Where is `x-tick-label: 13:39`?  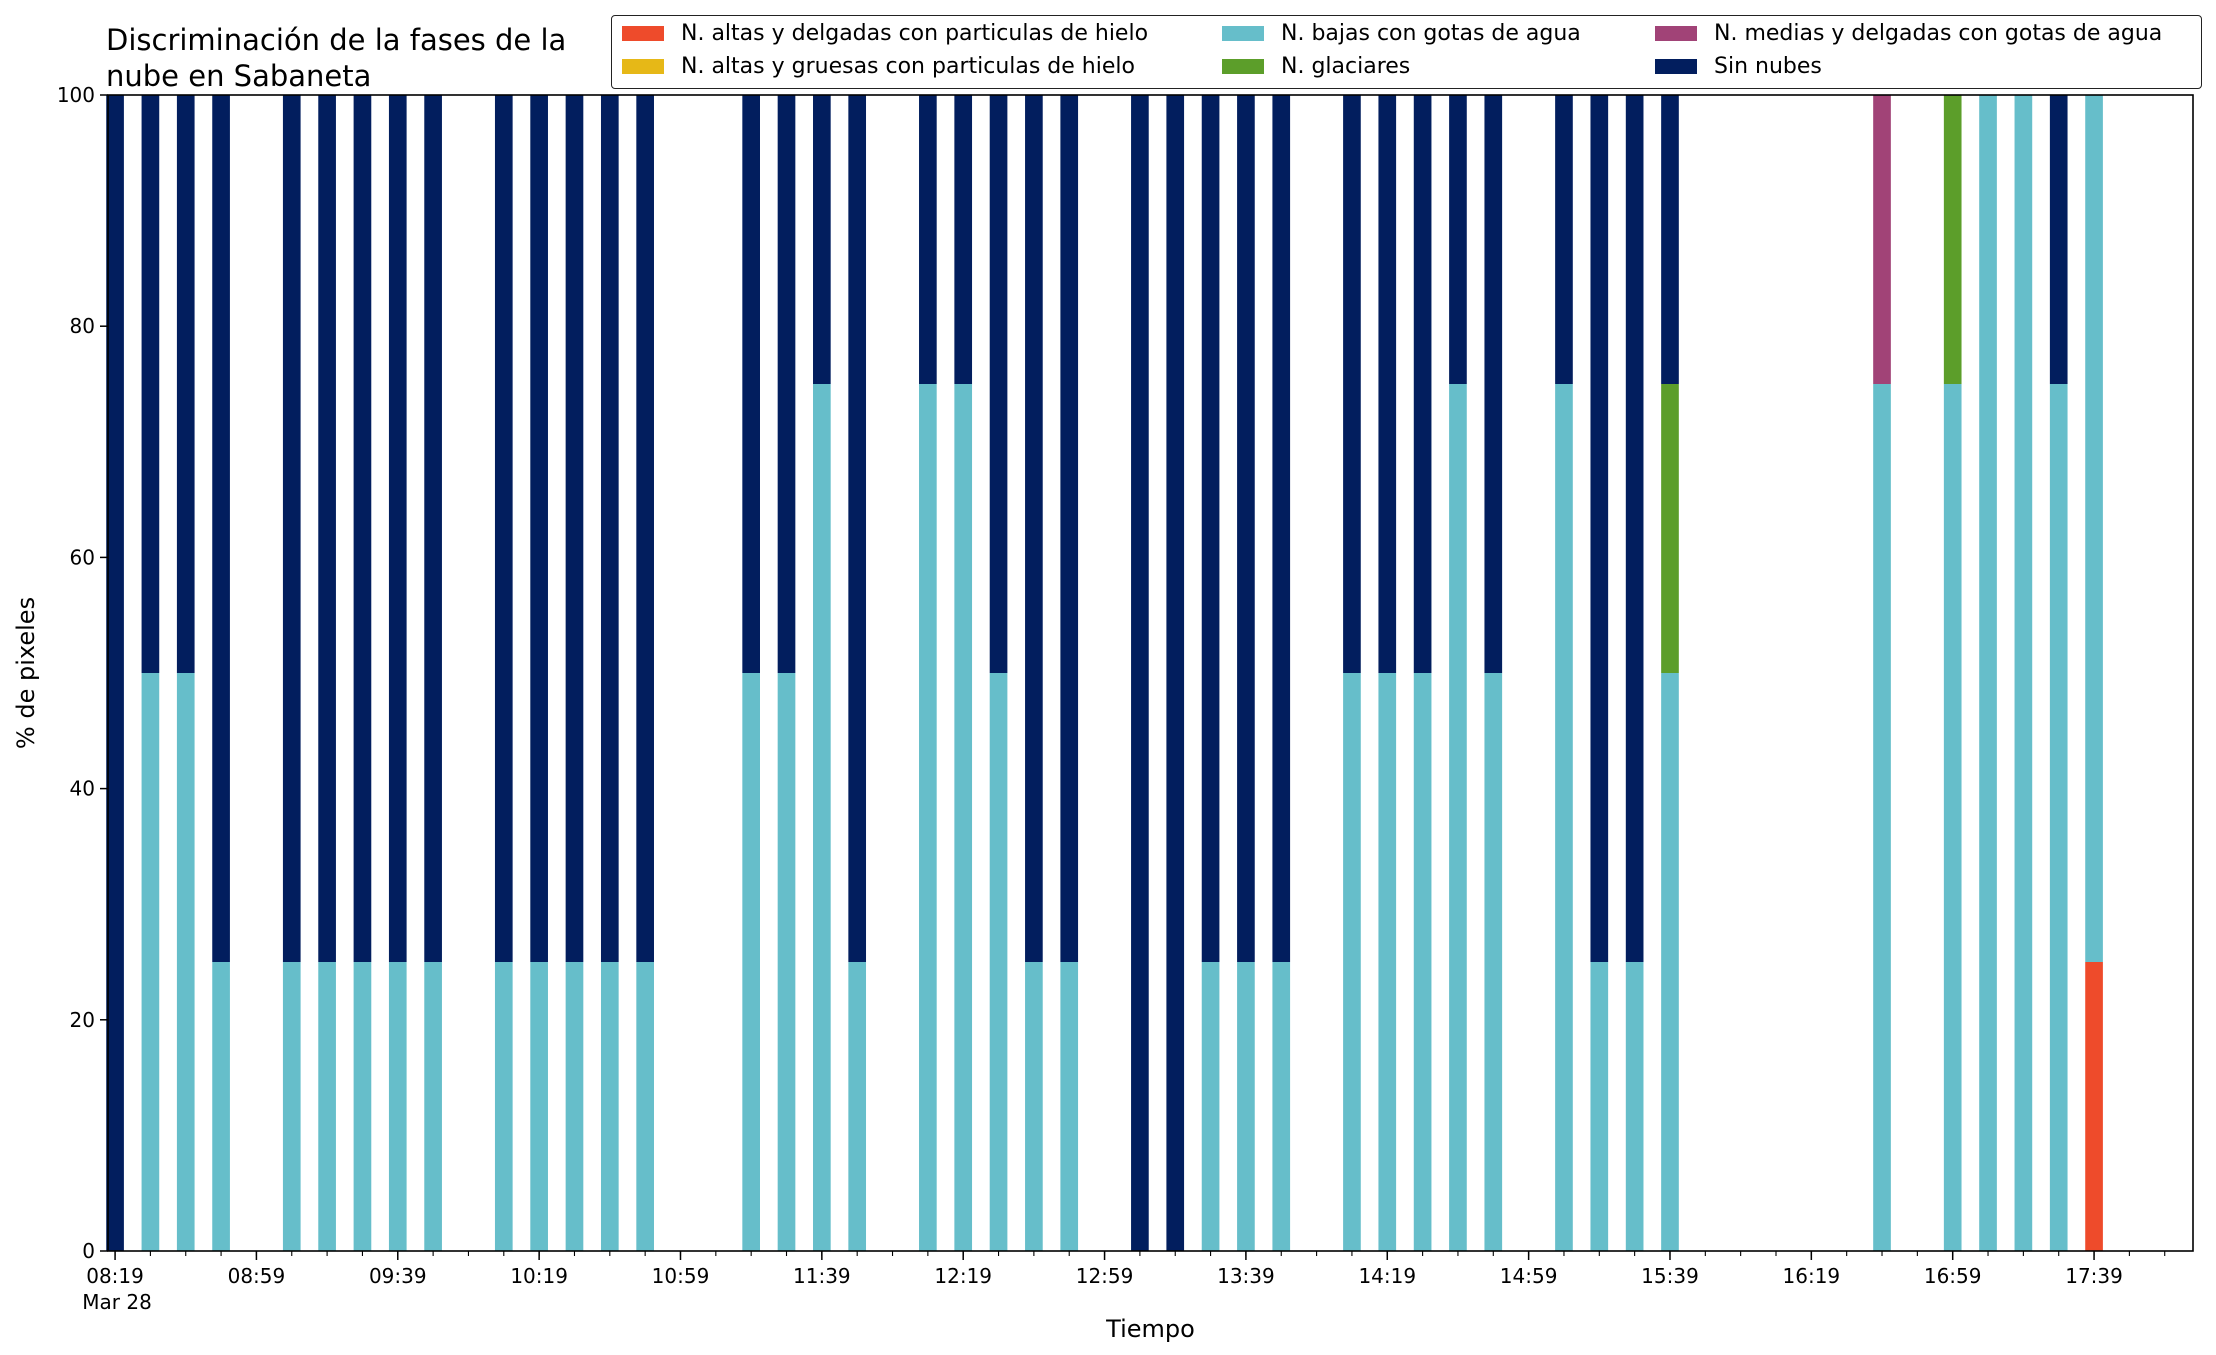
x-tick-label: 13:39 is located at coordinates (1246, 1276).